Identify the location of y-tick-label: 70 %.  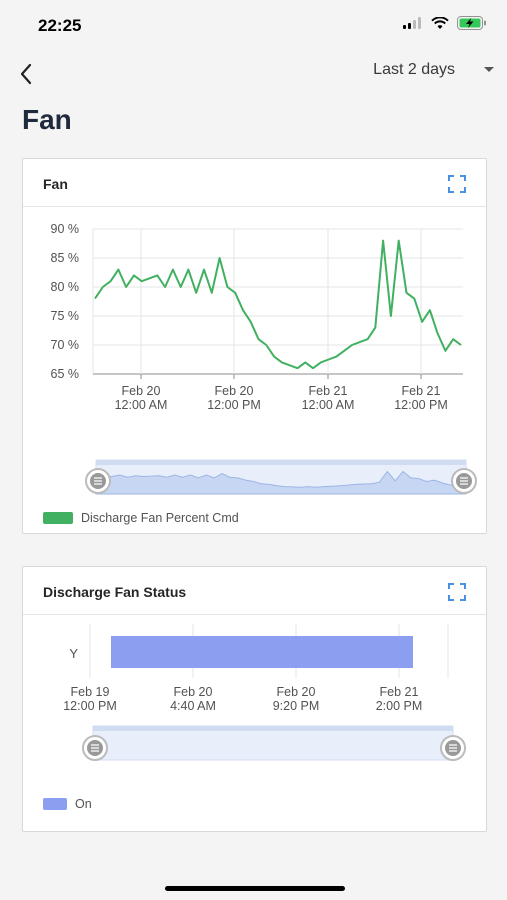
(65, 345).